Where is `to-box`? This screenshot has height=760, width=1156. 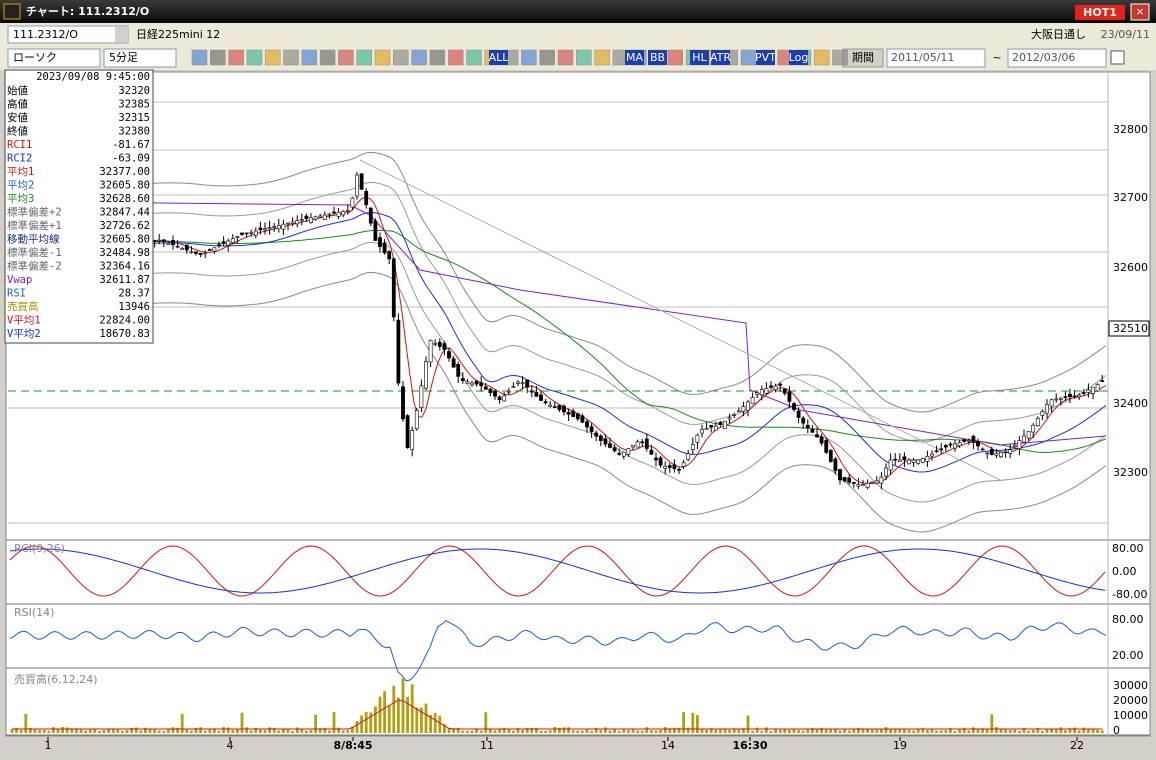 to-box is located at coordinates (1057, 58).